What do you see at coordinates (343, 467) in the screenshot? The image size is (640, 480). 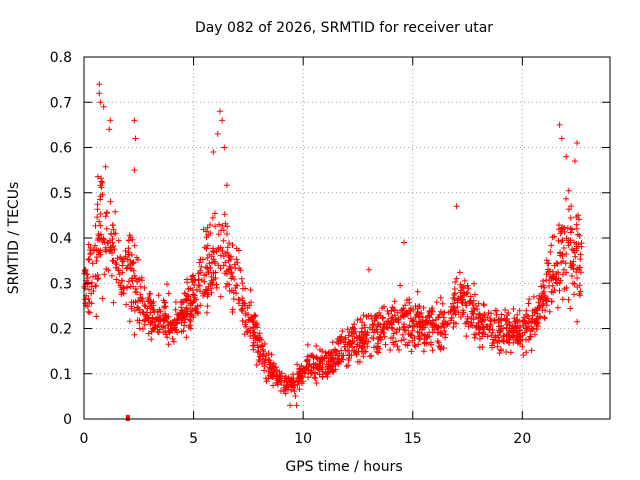 I see `x-axis-label: GPS time / hours` at bounding box center [343, 467].